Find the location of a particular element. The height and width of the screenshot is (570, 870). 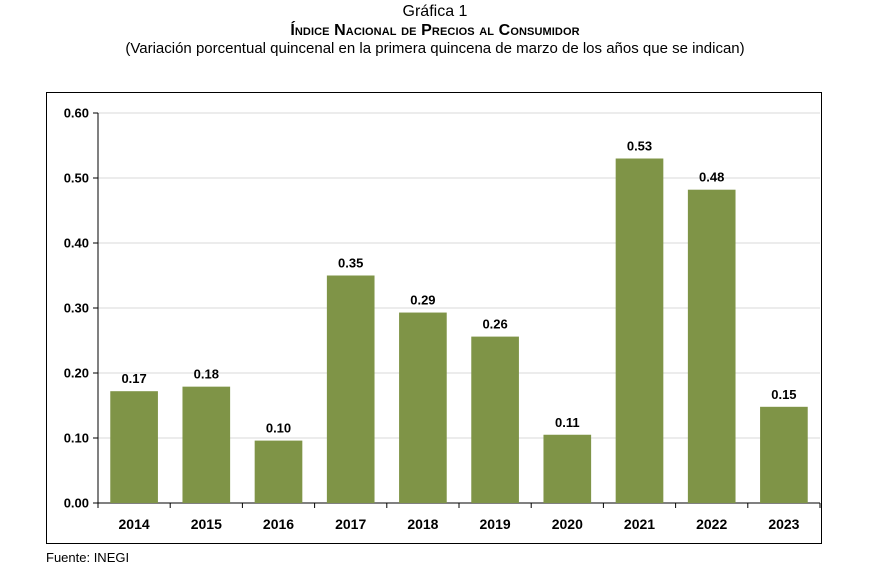

chart-label: Gráfica 1 is located at coordinates (435, 11).